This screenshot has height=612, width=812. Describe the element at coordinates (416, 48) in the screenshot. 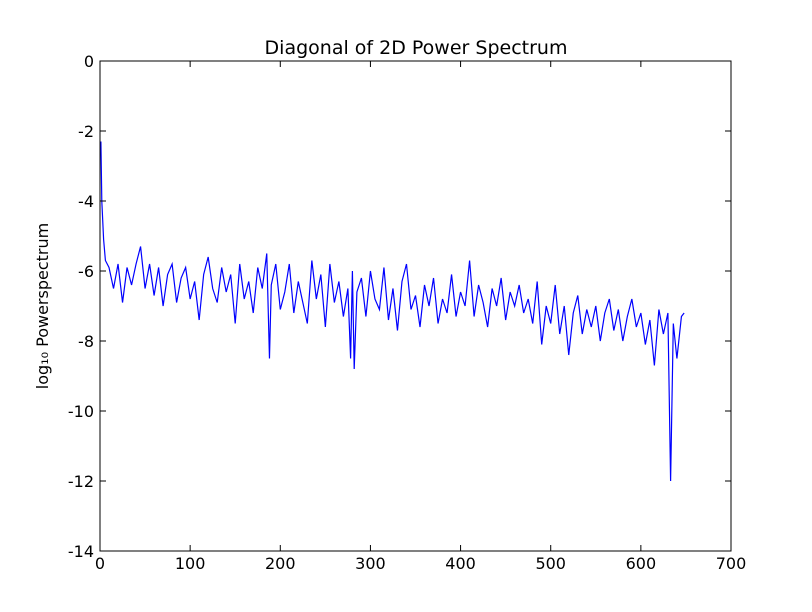

I see `chart-title: Diagonal of 2D Power Spectrum` at that location.